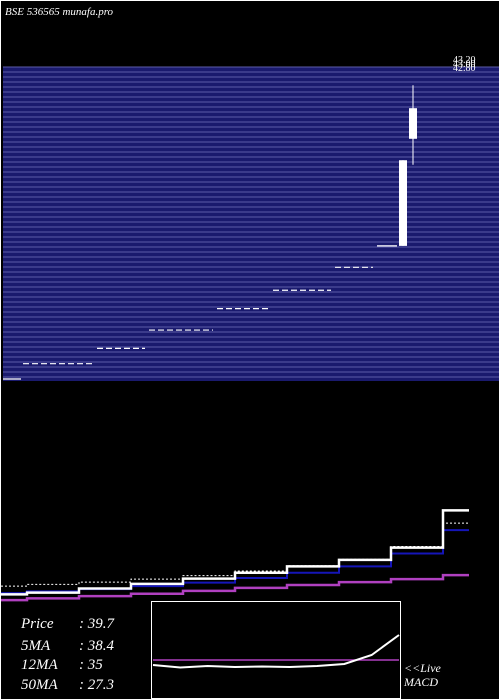 The image size is (500, 700). What do you see at coordinates (96, 685) in the screenshot?
I see `ma50-value: : 27.3` at bounding box center [96, 685].